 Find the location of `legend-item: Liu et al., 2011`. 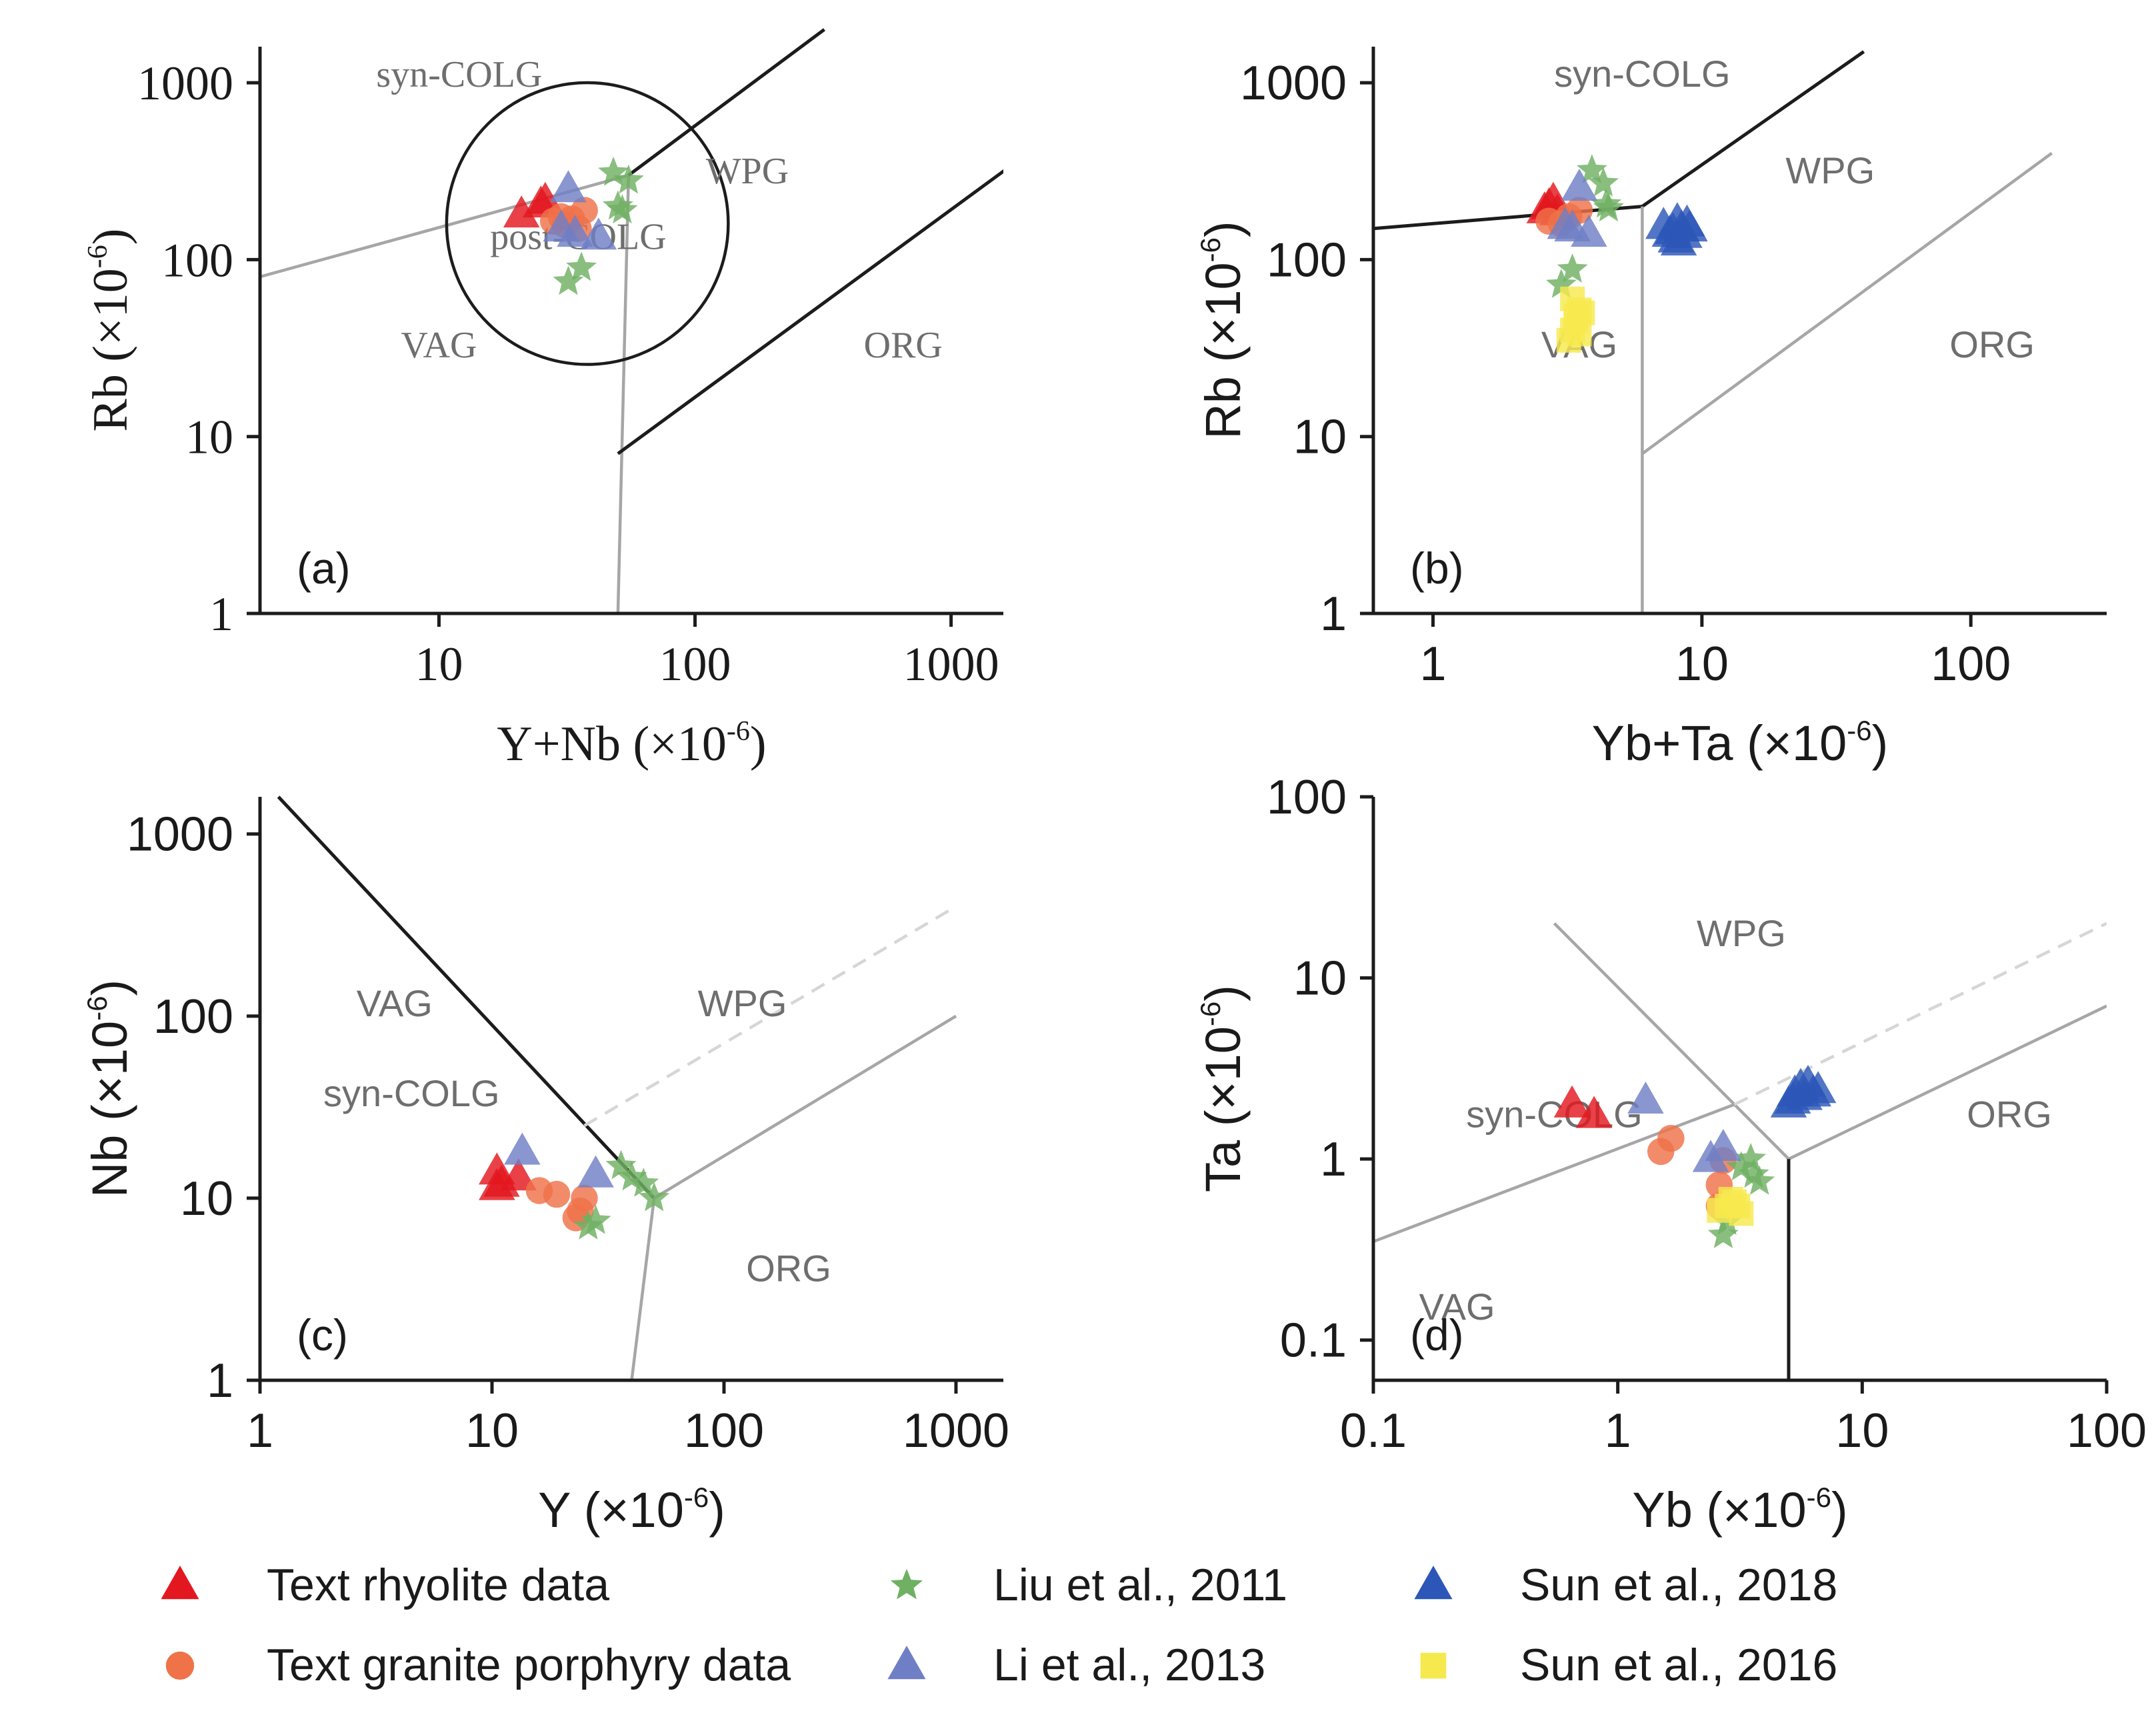

legend-item: Liu et al., 2011 is located at coordinates (1088, 1585).